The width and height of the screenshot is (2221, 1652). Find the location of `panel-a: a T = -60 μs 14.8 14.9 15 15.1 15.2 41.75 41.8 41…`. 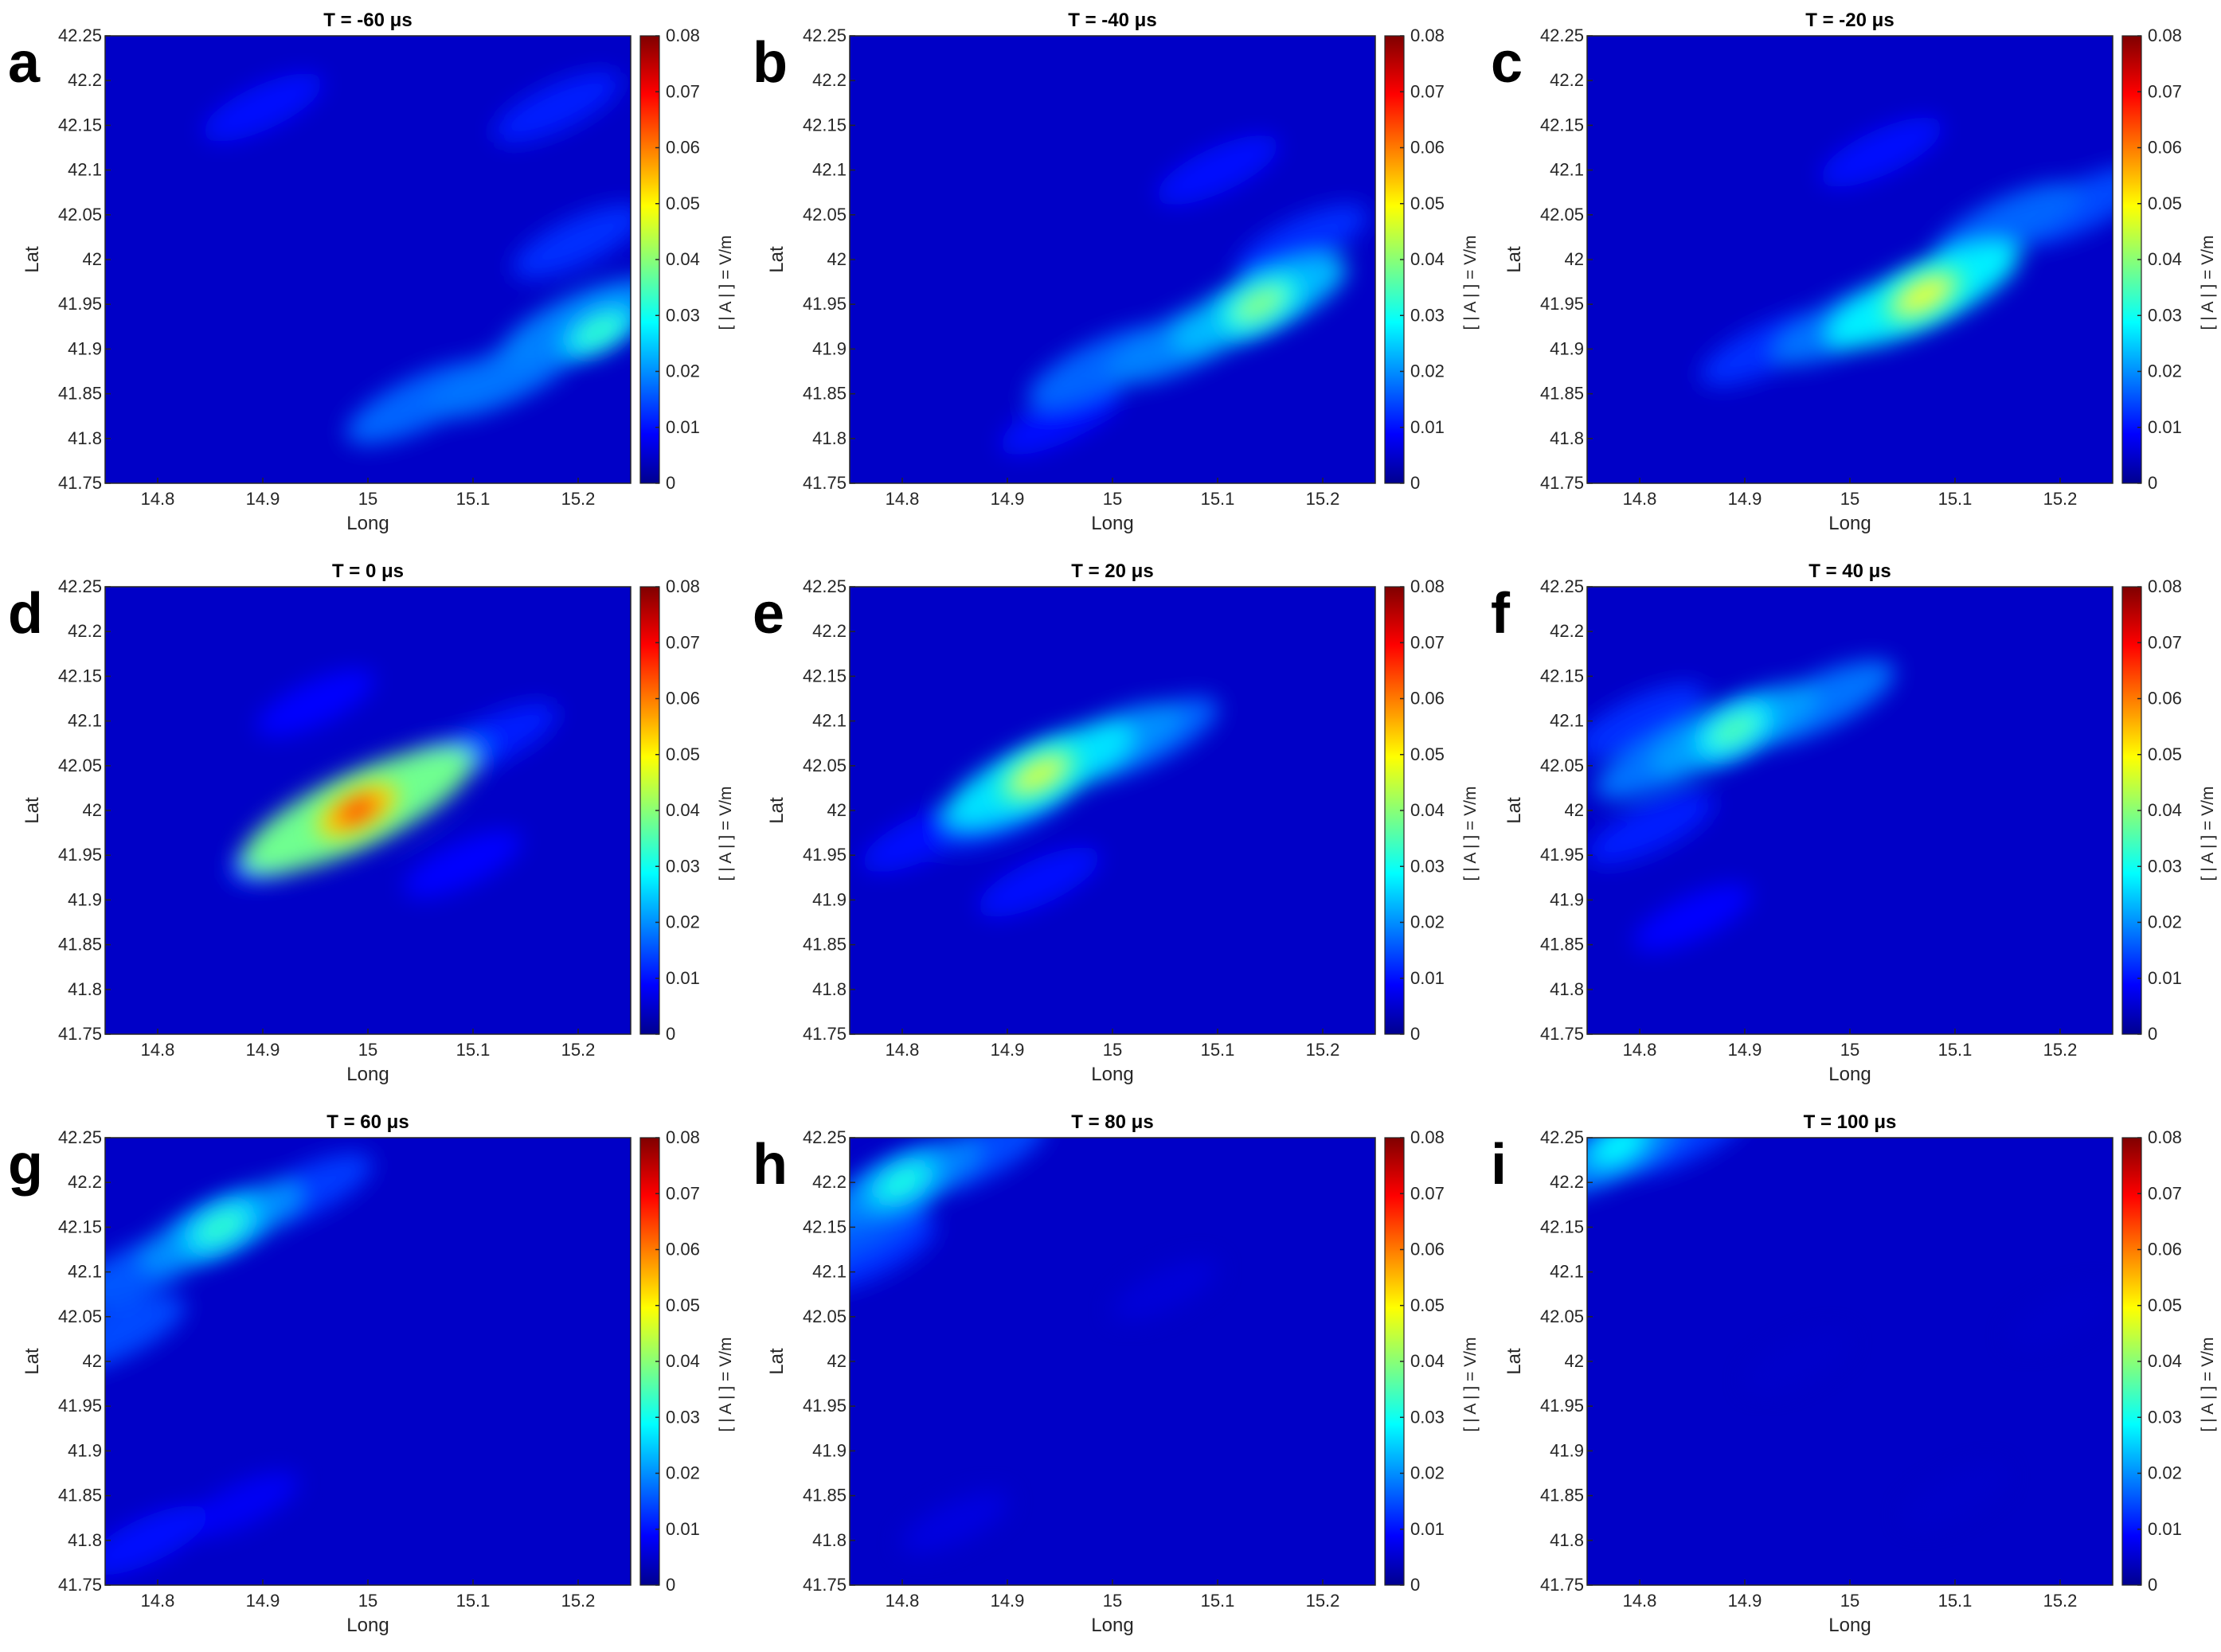

panel-a: a T = -60 μs 14.8 14.9 15 15.1 15.2 41.75 41.8 41… is located at coordinates (371, 272).